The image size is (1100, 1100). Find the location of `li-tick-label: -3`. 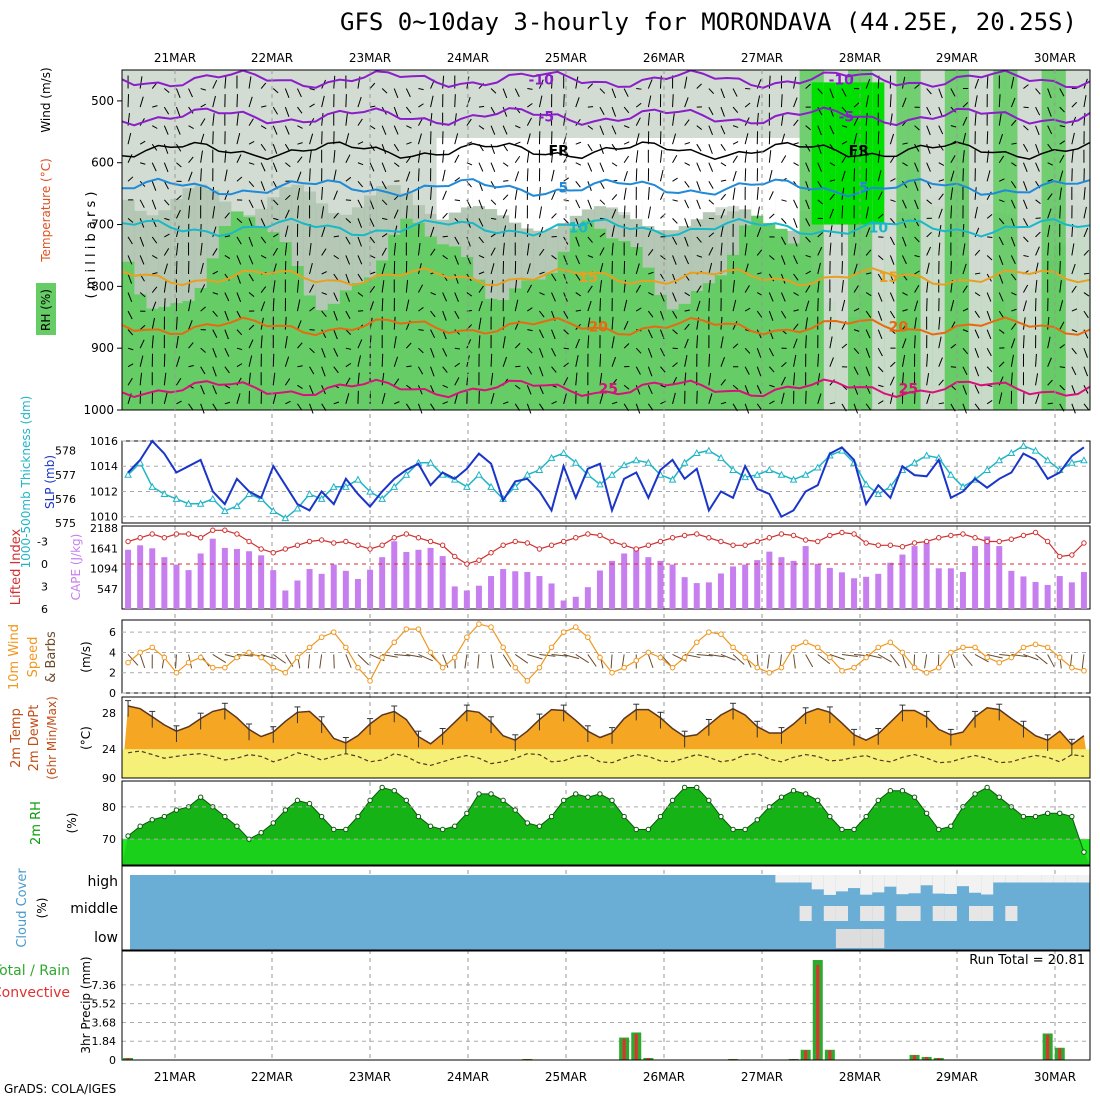

li-tick-label: -3 is located at coordinates (42, 542).